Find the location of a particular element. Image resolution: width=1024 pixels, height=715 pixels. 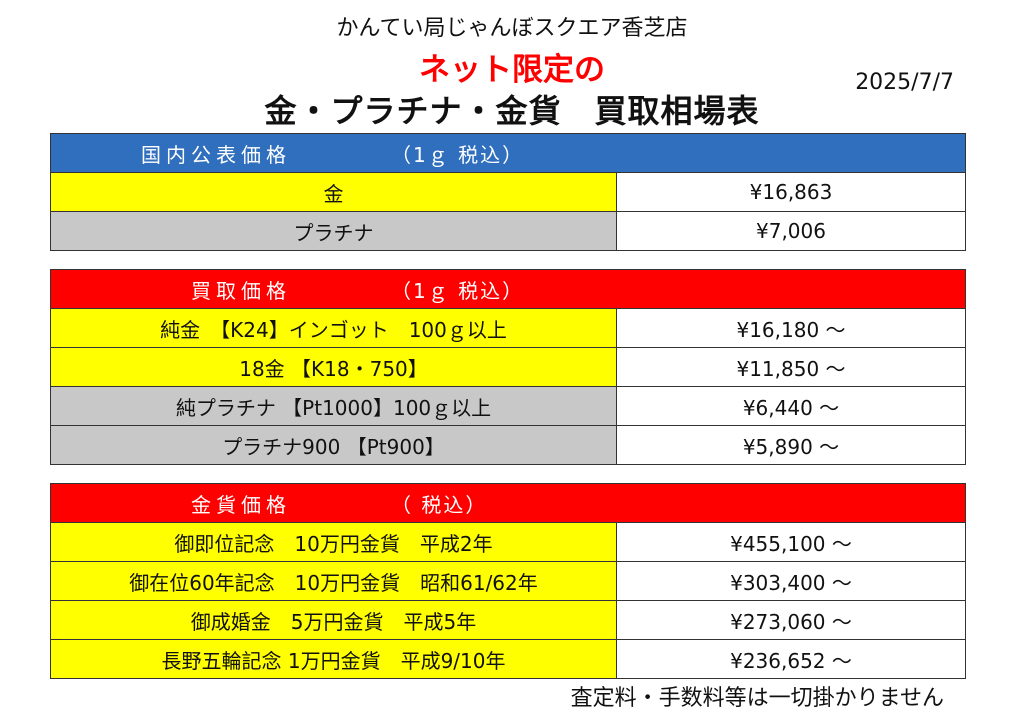

table-row: 御成婚金 5万円金貨 平成5年 ¥273,060 ～ is located at coordinates (508, 620).